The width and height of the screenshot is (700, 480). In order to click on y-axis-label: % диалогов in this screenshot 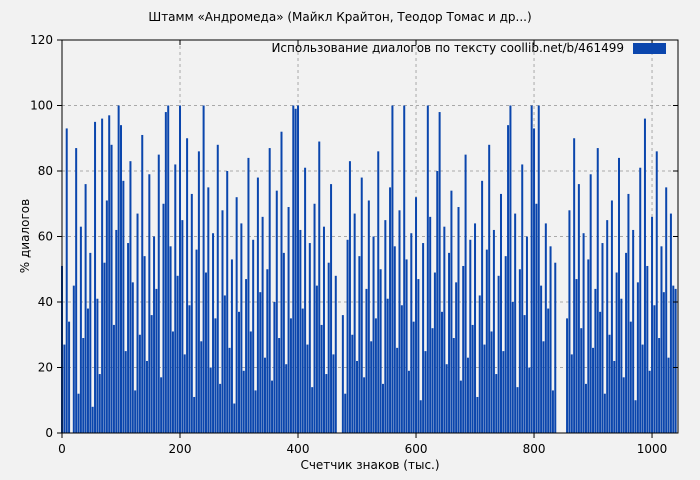, I will do `click(25, 236)`.